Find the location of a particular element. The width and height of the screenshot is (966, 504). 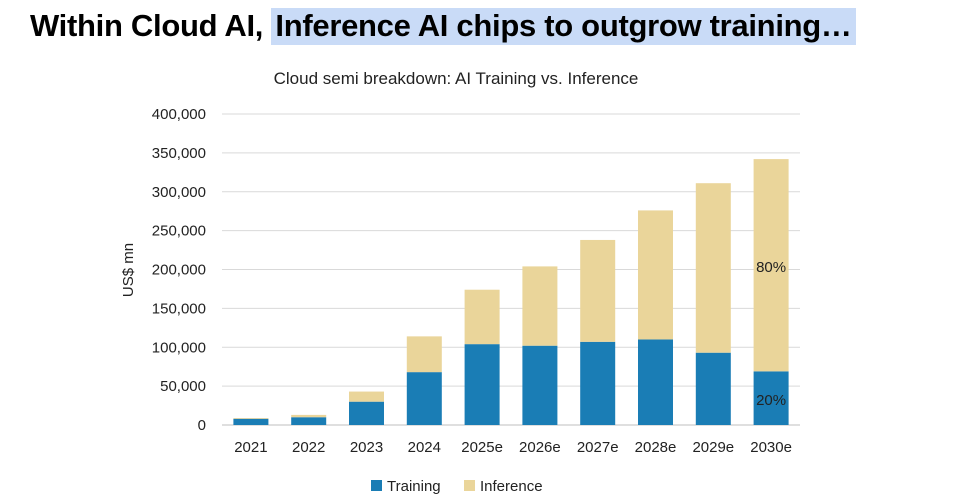

y-tick-label: 150,000 is located at coordinates (179, 308).